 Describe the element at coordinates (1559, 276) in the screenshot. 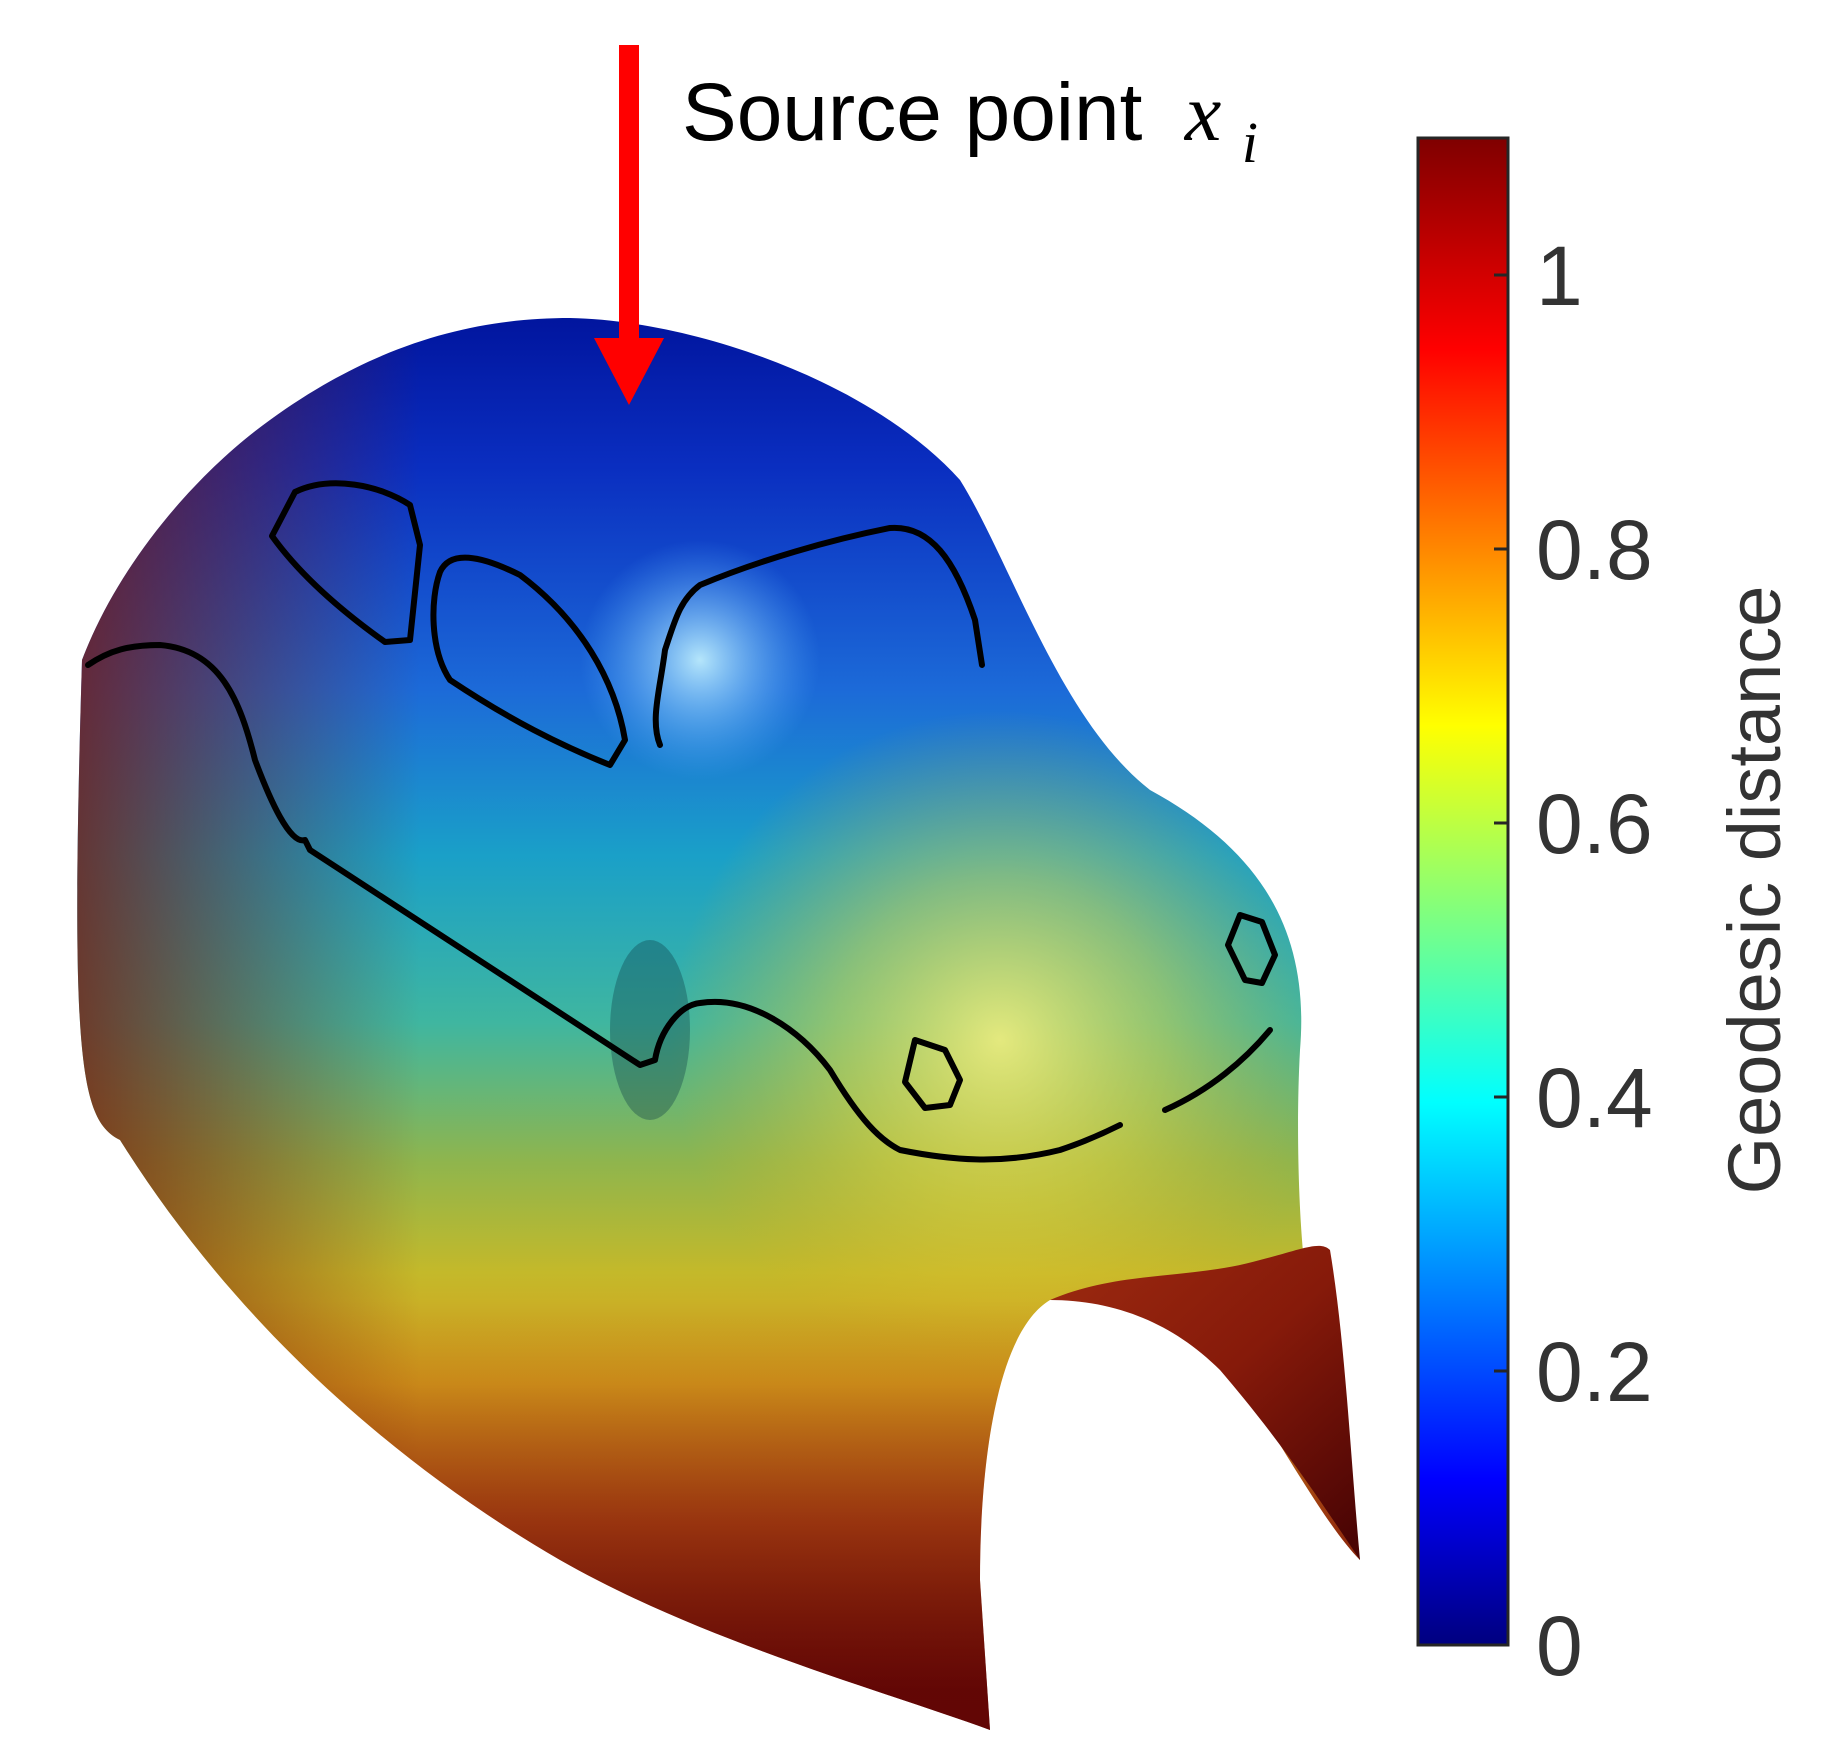

I see `colorbar-tick-label: 1` at that location.